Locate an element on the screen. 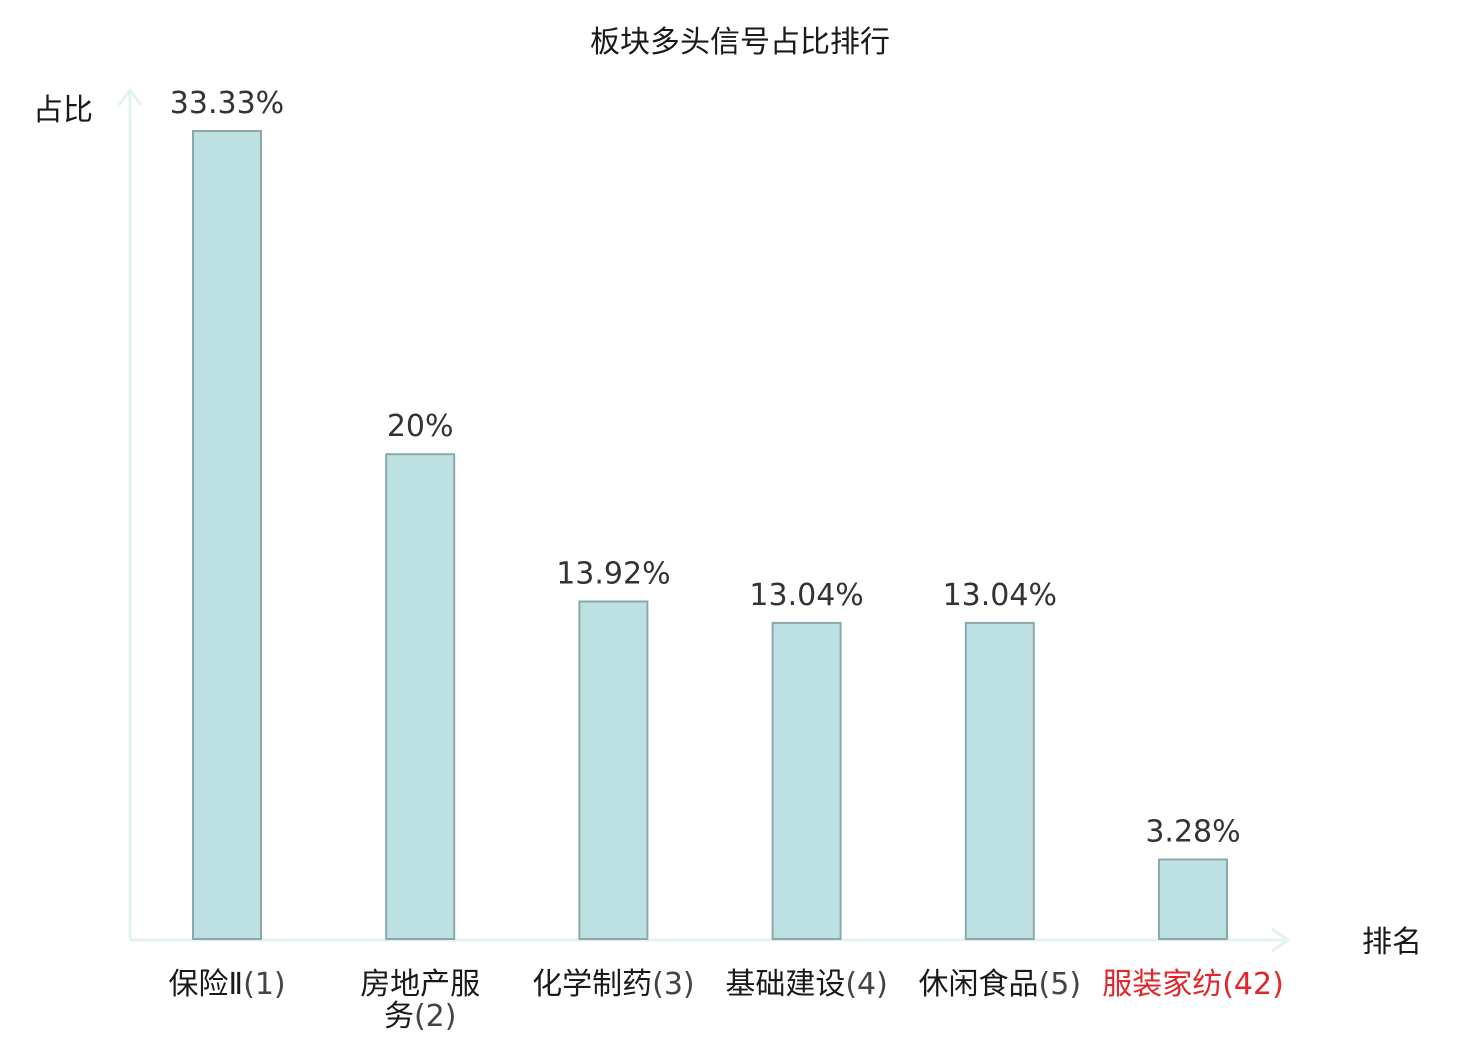 This screenshot has height=1040, width=1480. category-label-0: 保险Ⅱ(1) is located at coordinates (226, 984).